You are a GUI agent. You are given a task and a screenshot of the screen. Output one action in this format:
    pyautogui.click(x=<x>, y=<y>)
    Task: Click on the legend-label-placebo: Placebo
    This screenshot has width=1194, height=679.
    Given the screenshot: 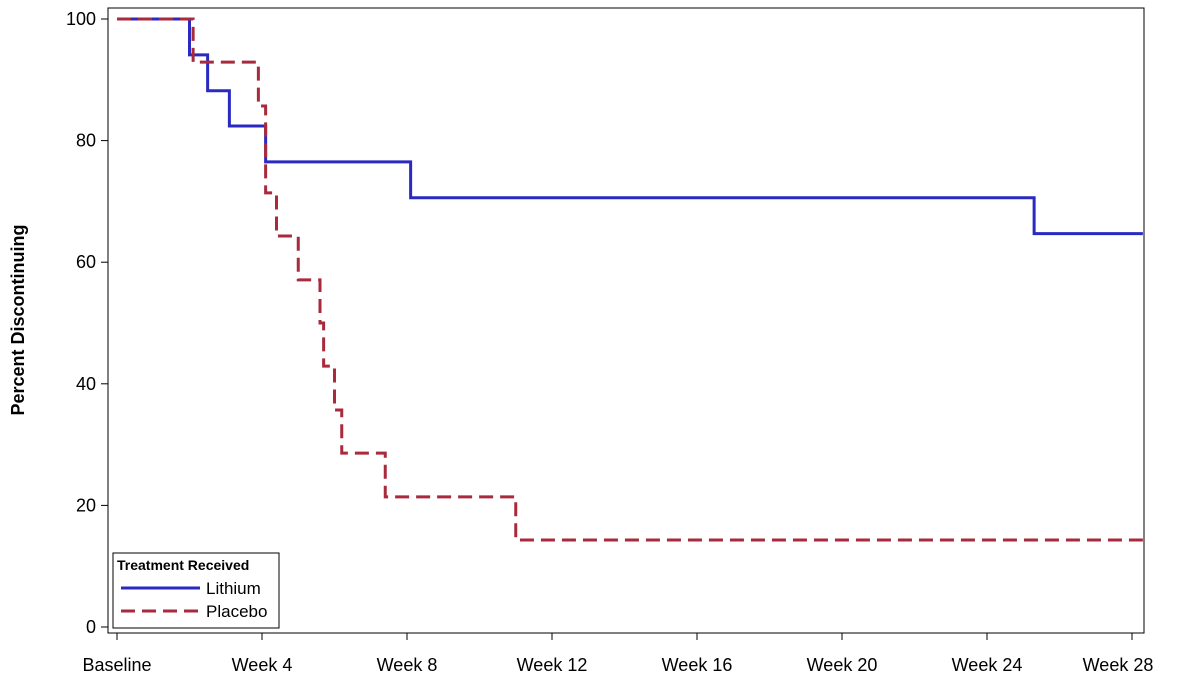 What is the action you would take?
    pyautogui.click(x=236, y=611)
    